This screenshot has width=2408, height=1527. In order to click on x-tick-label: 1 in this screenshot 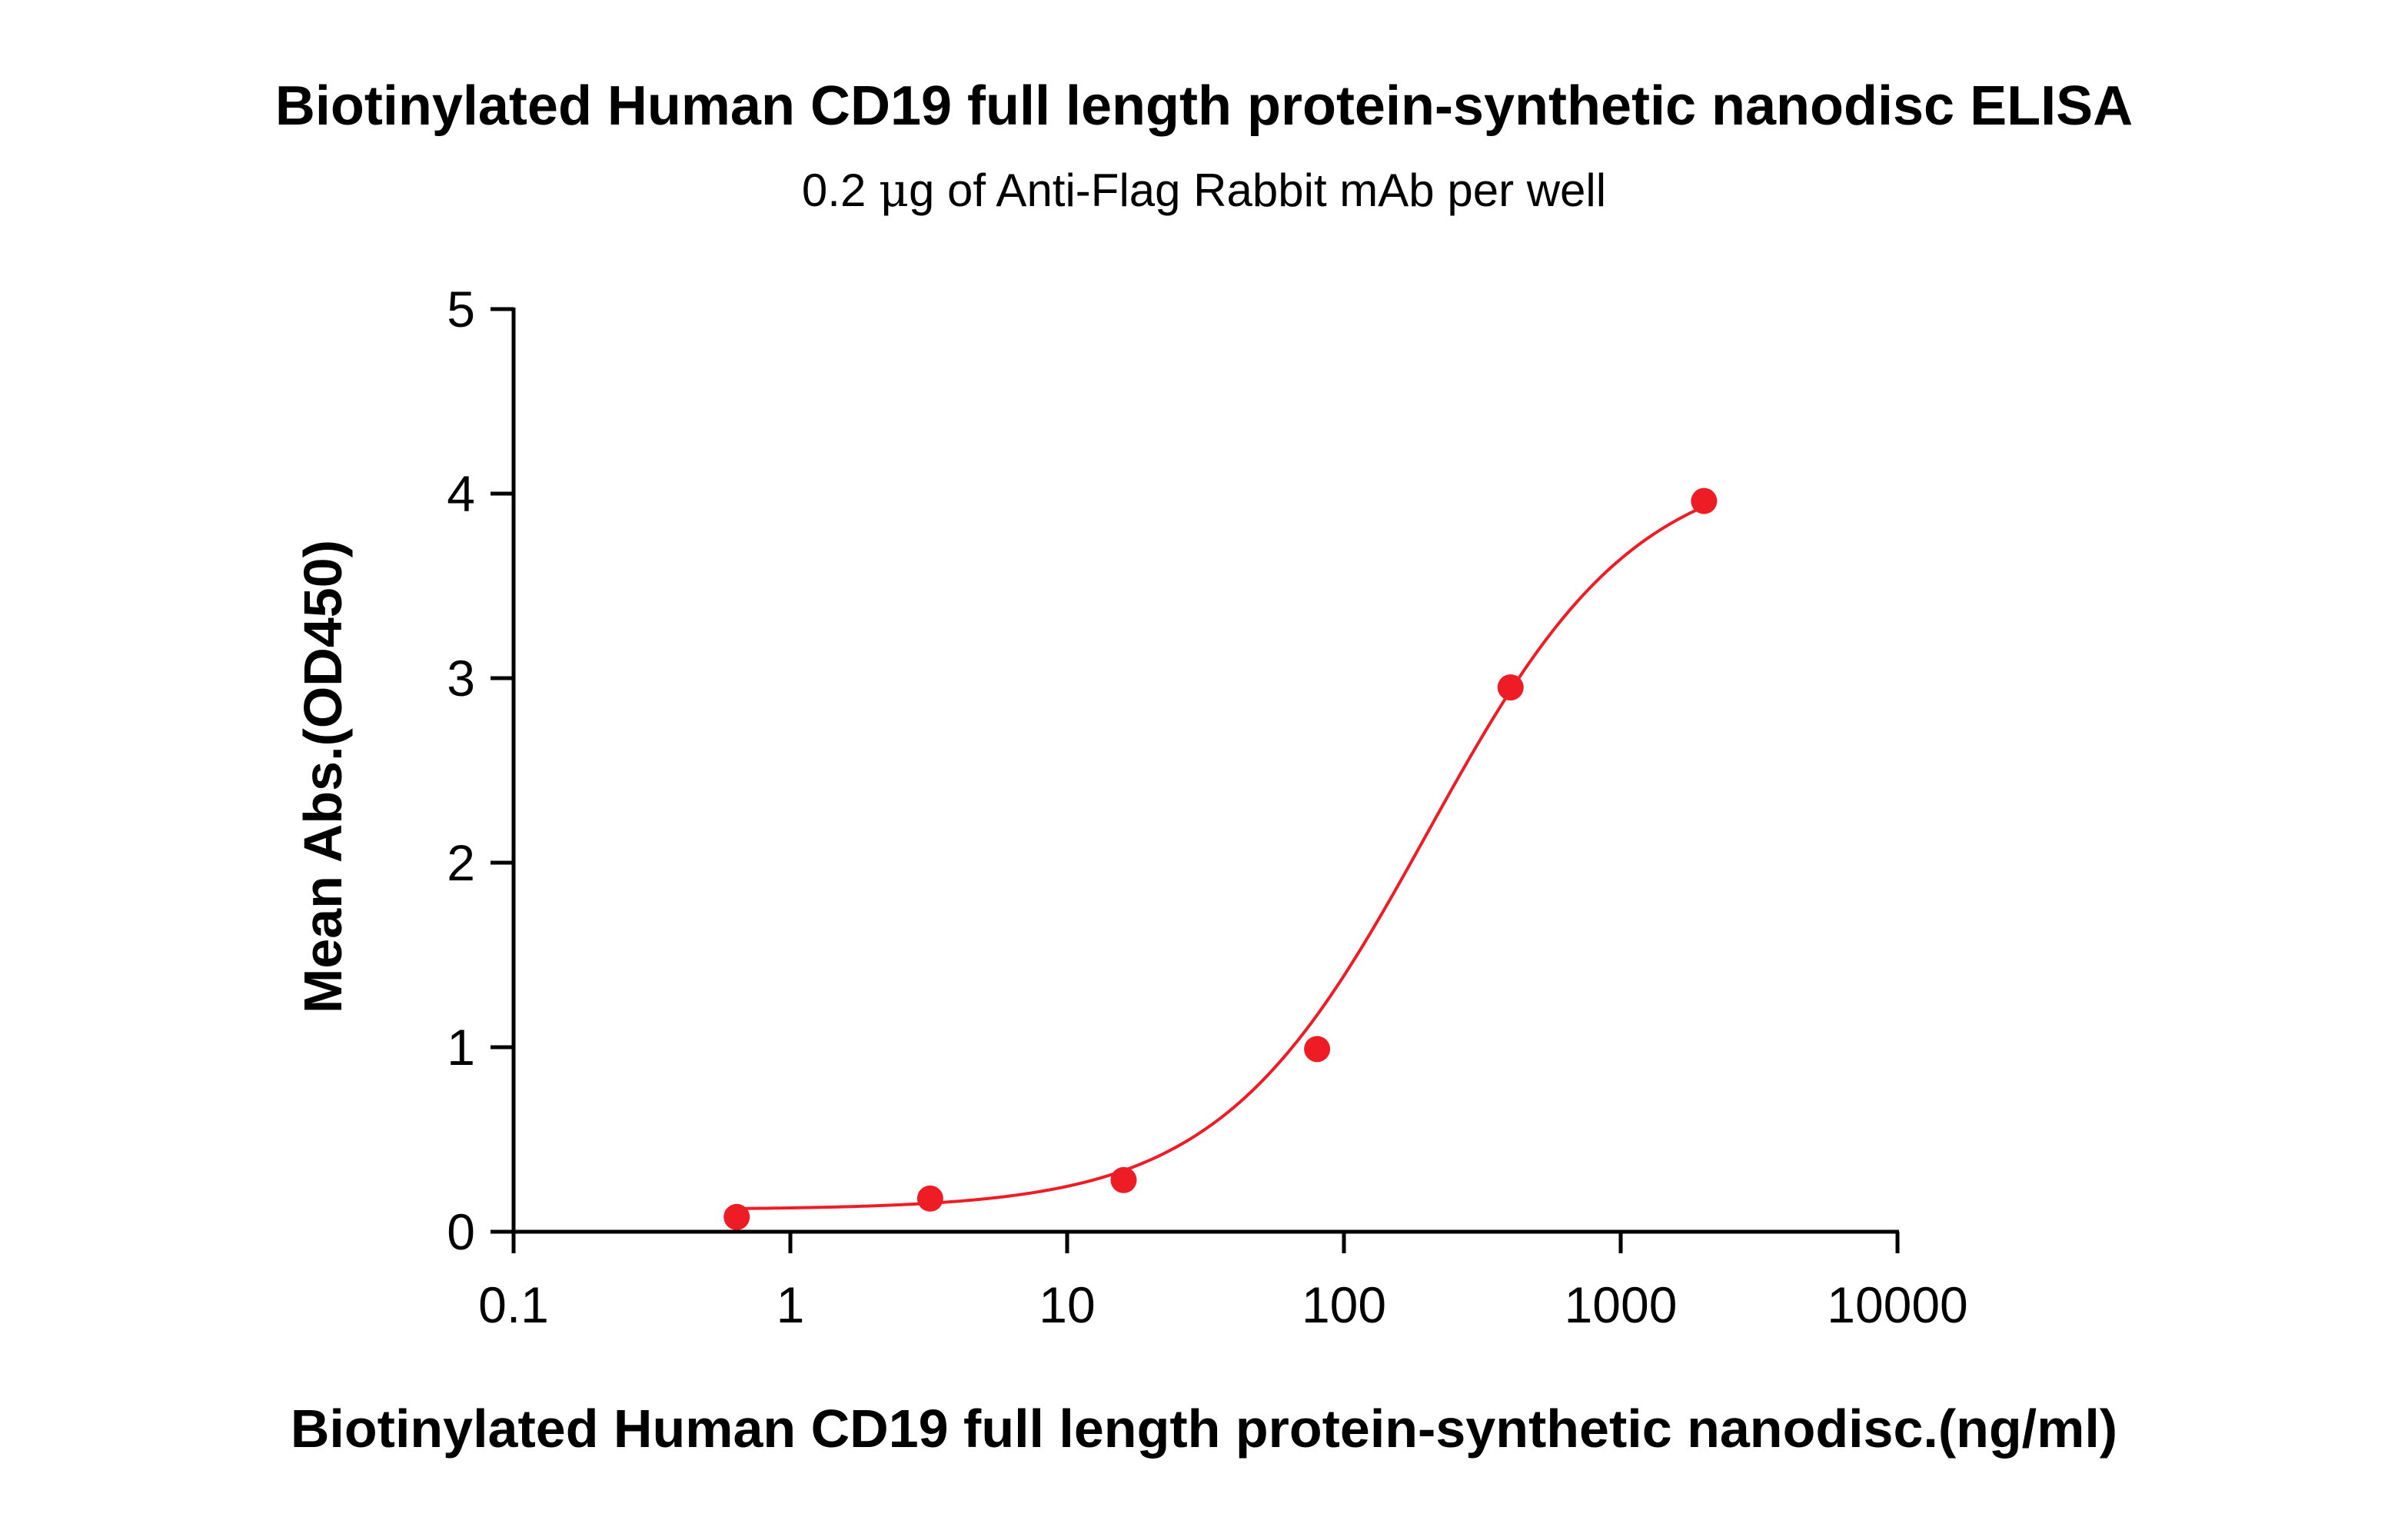, I will do `click(791, 1304)`.